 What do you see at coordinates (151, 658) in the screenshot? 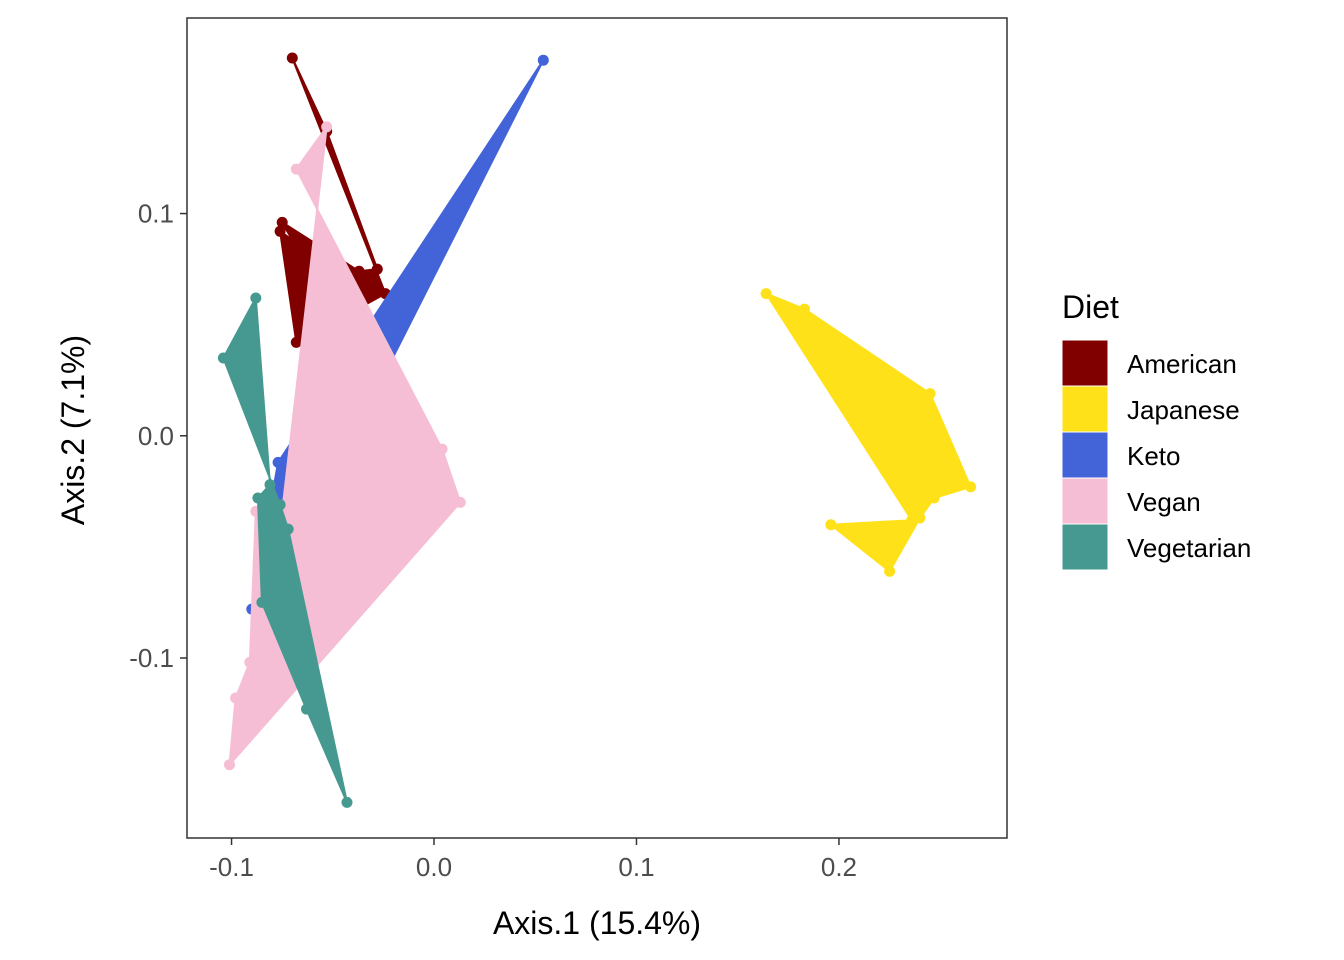
I see `y-tick-label-1: -0.1` at bounding box center [151, 658].